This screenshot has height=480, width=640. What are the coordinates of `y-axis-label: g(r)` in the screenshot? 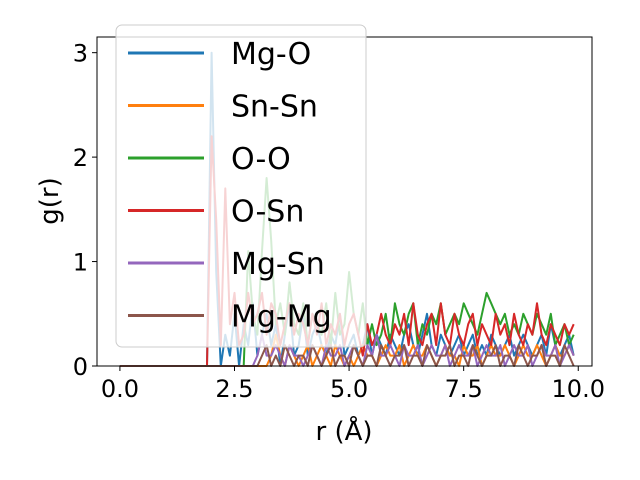 It's located at (50, 200).